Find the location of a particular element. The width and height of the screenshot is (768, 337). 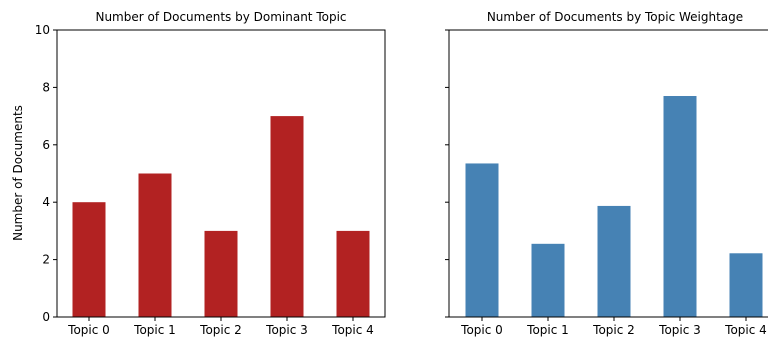

y-ticks: 0 2 4 6 8 10 is located at coordinates (46, 173).